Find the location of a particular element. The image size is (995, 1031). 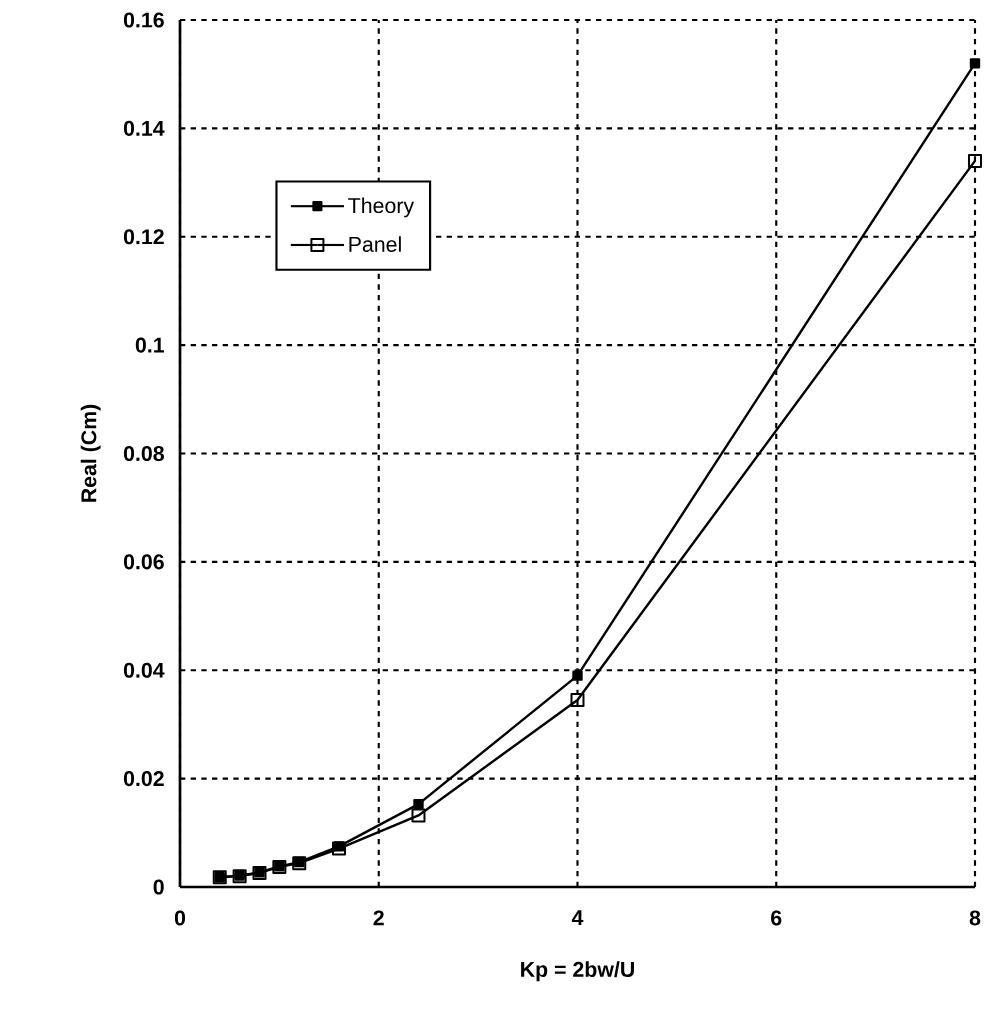

y-tick-label: 0 is located at coordinates (158, 887).